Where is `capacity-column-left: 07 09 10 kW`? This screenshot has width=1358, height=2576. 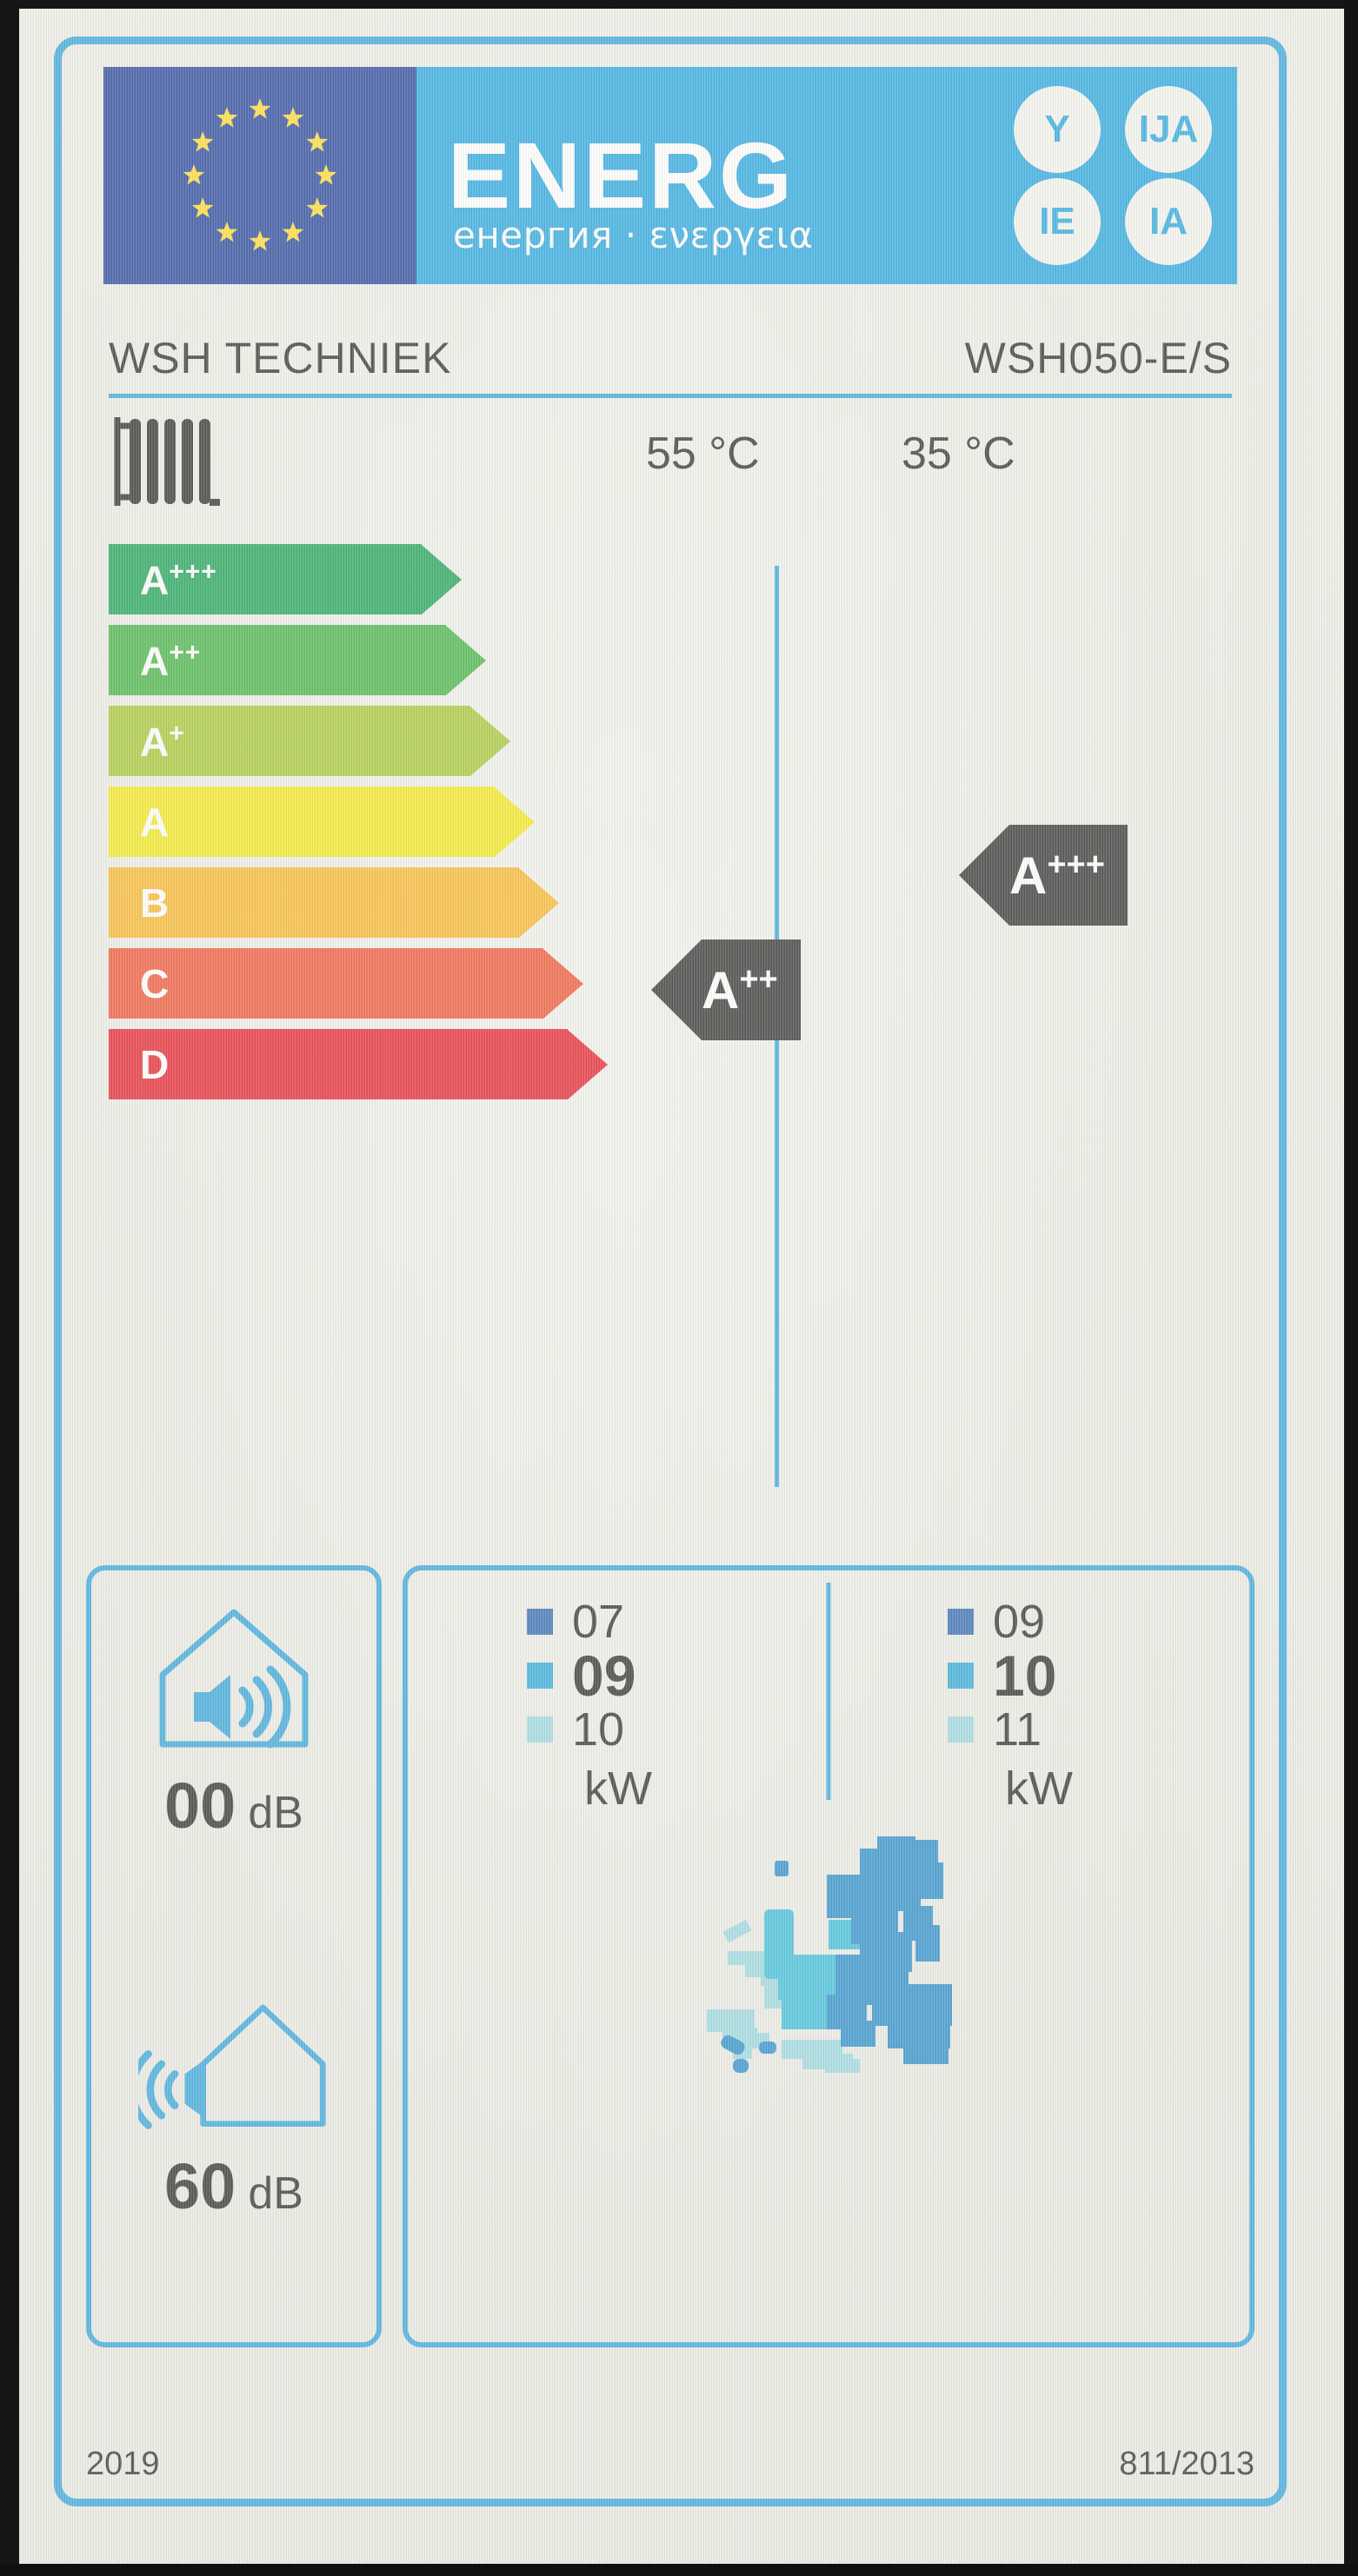 capacity-column-left: 07 09 10 kW is located at coordinates (618, 1705).